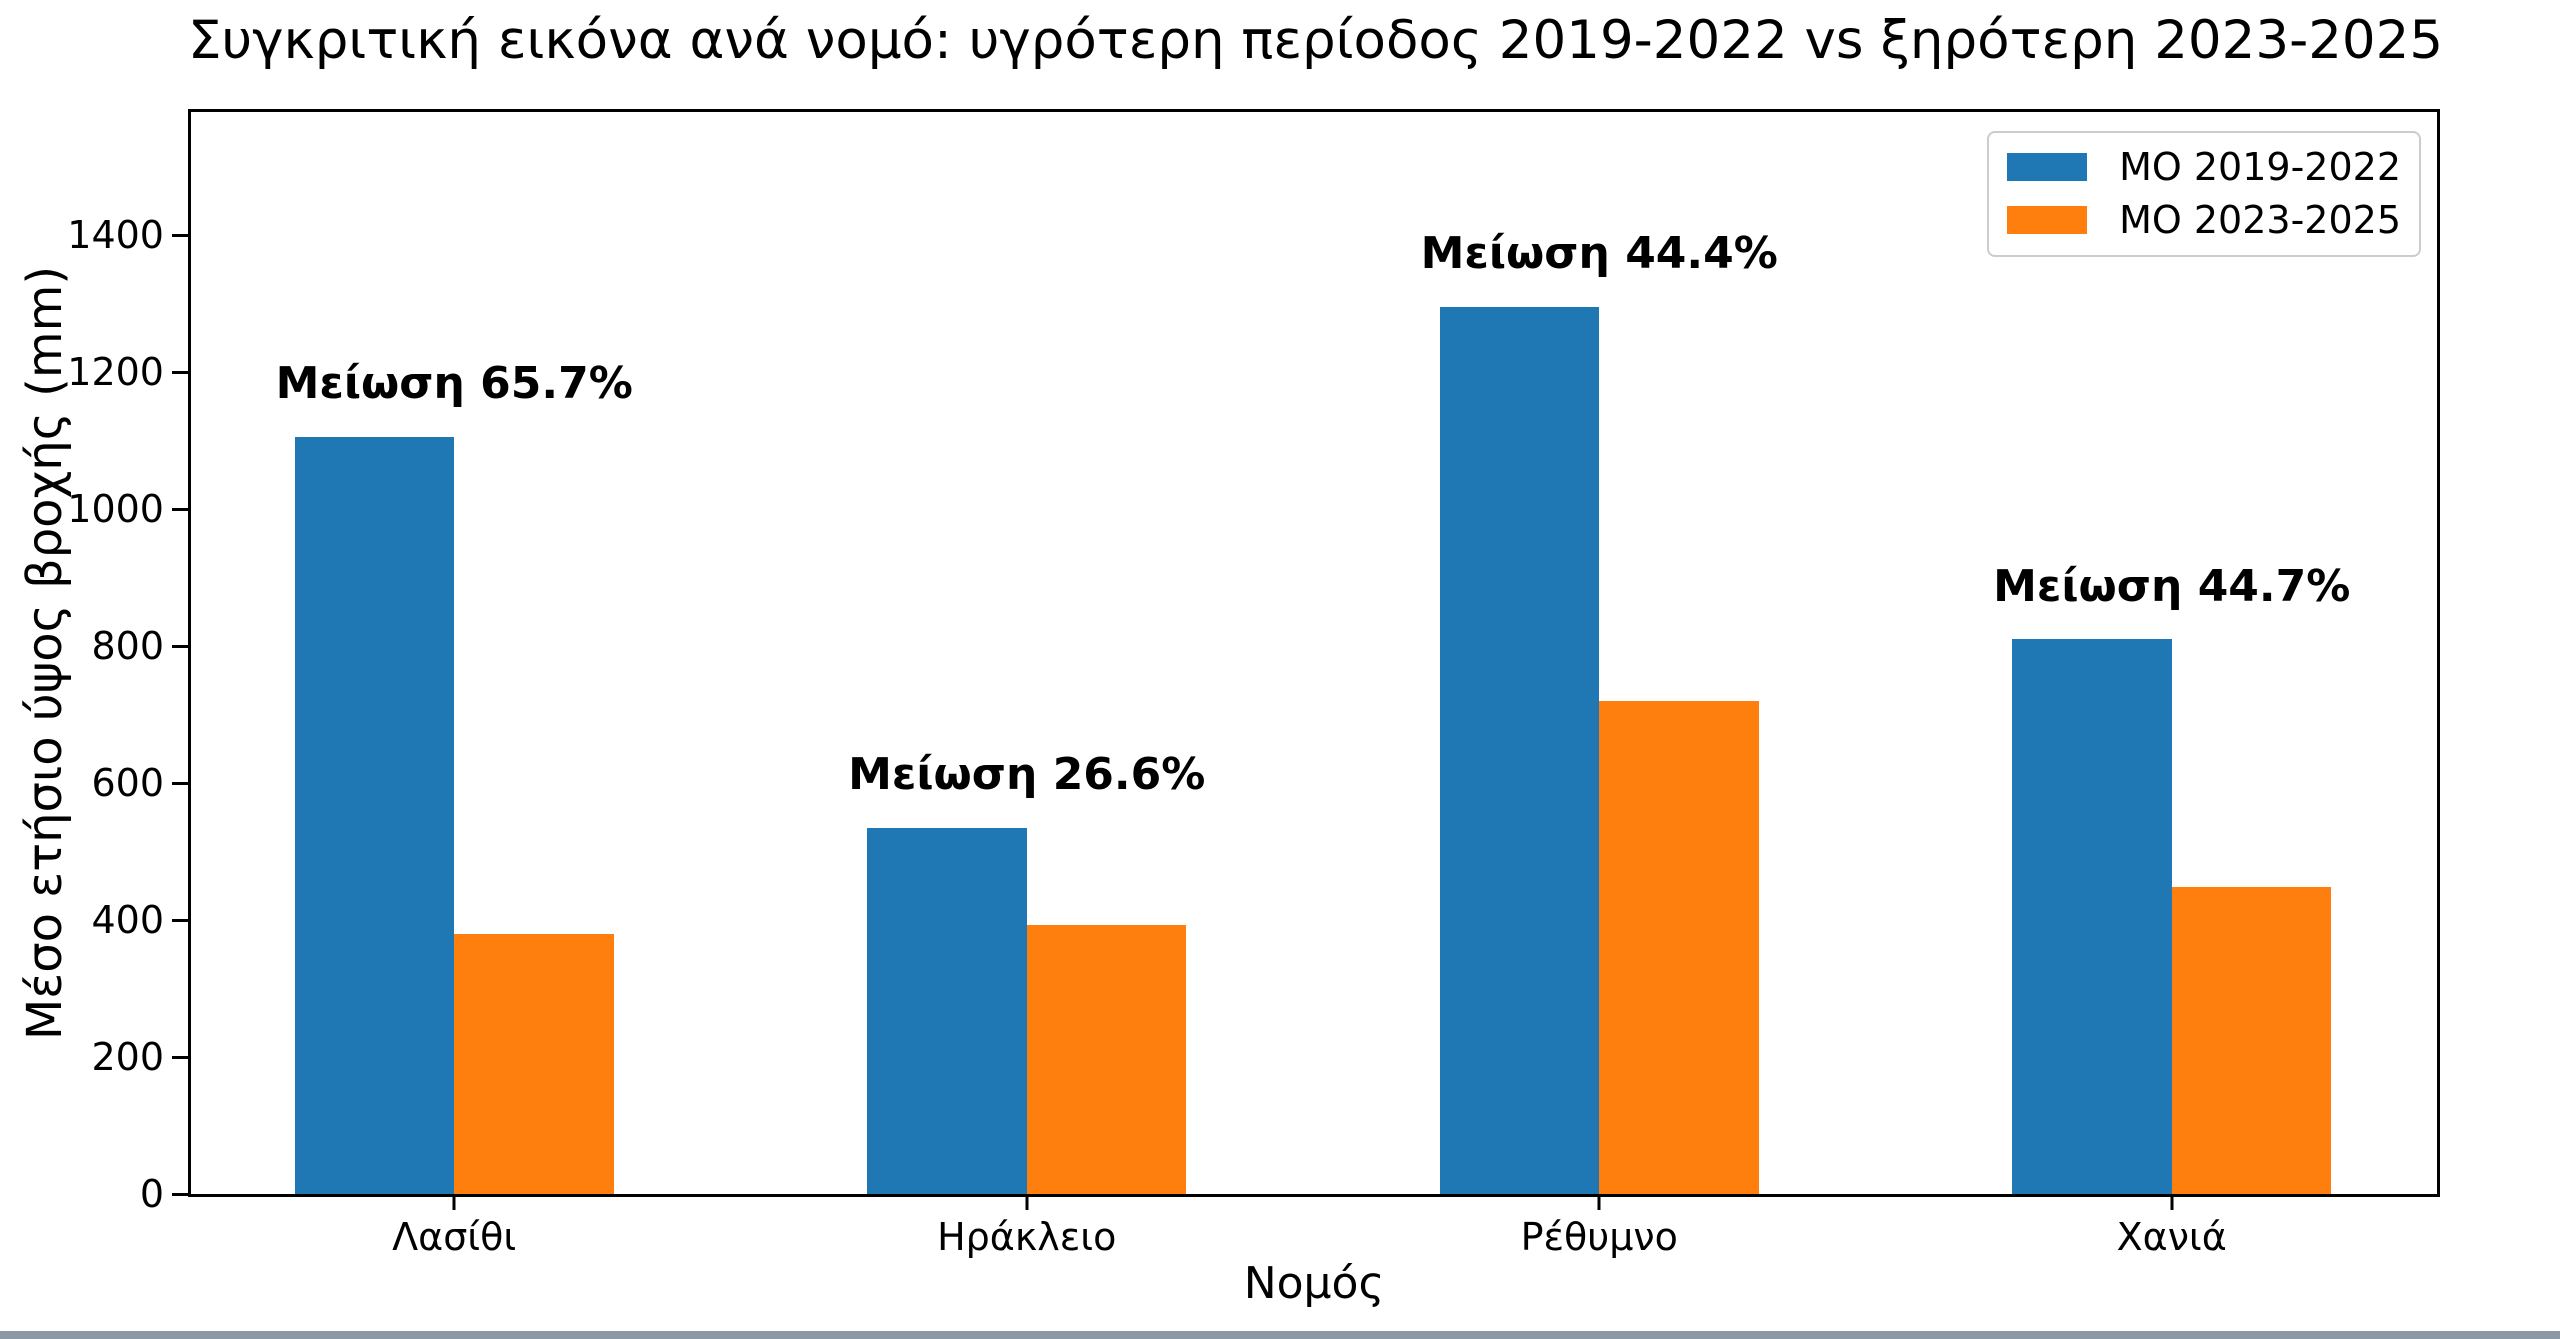  I want to click on bar-Λασίθι-2019-2022, so click(374, 815).